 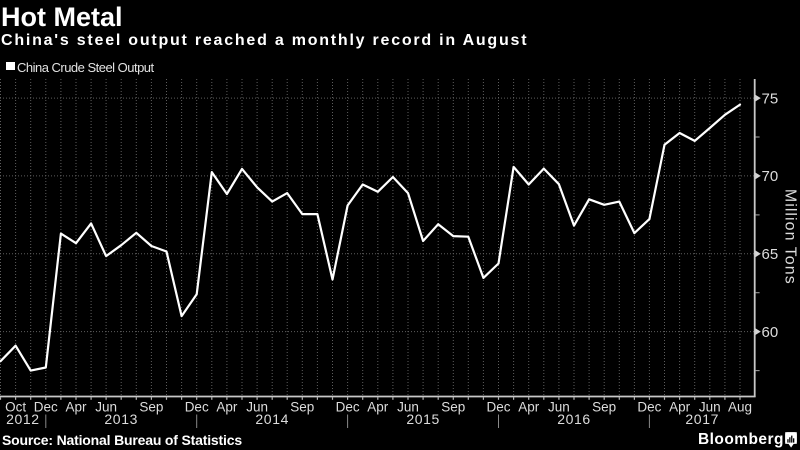 What do you see at coordinates (121, 419) in the screenshot?
I see `svg-text: 2013` at bounding box center [121, 419].